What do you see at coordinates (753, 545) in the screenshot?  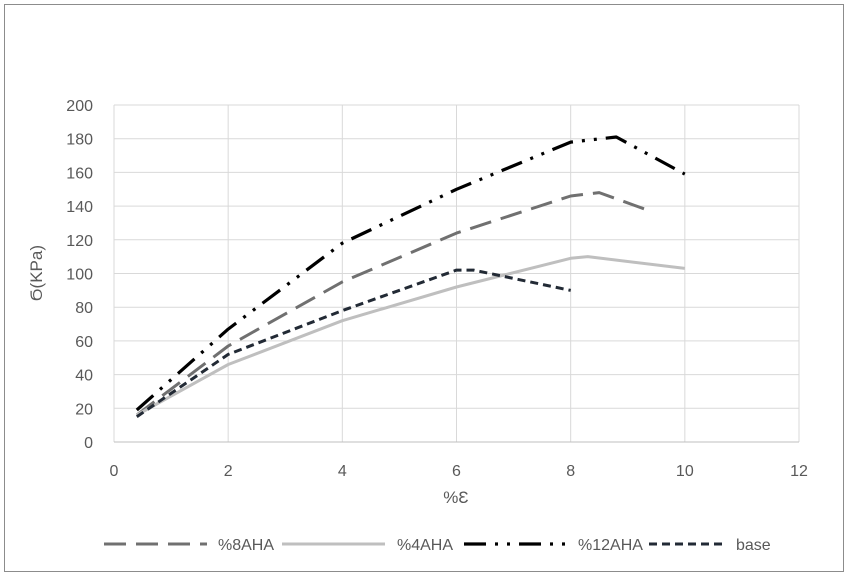 I see `legend-label-3: base` at bounding box center [753, 545].